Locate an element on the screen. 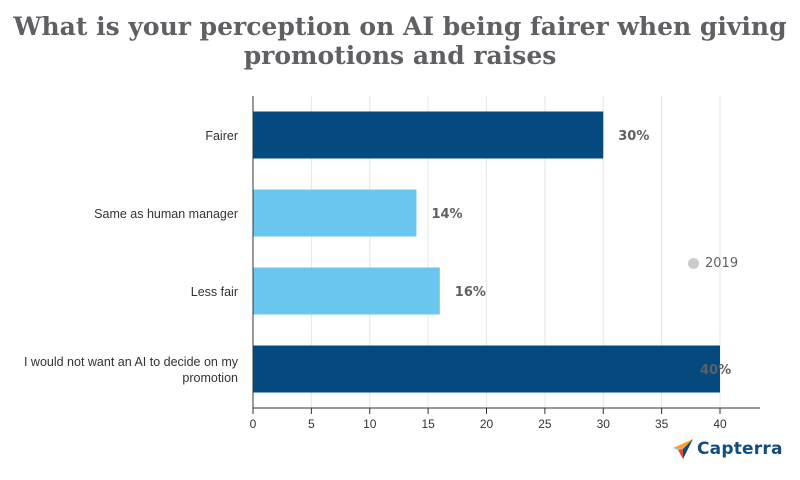  chart-title-line-2: promotions and raises is located at coordinates (400, 55).